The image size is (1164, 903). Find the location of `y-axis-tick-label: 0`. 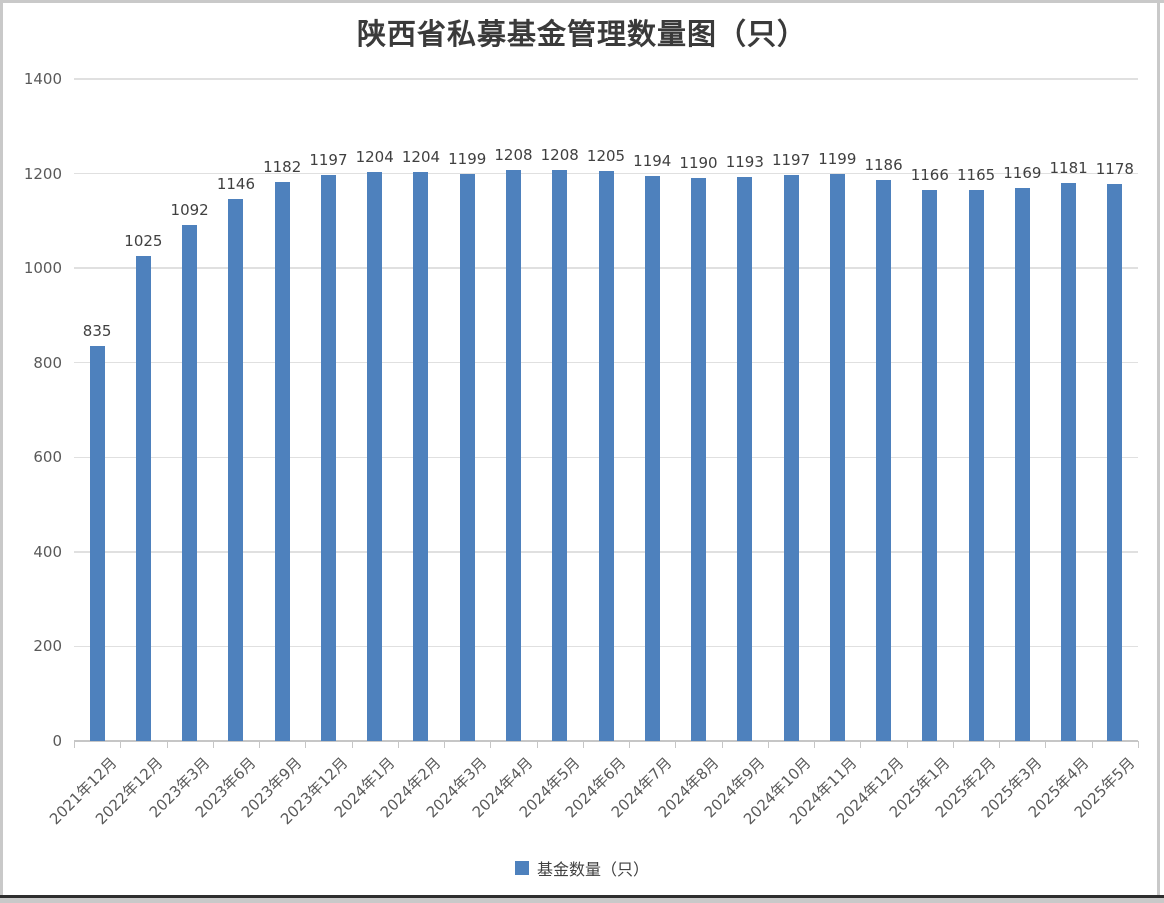

y-axis-tick-label: 0 is located at coordinates (57, 741).